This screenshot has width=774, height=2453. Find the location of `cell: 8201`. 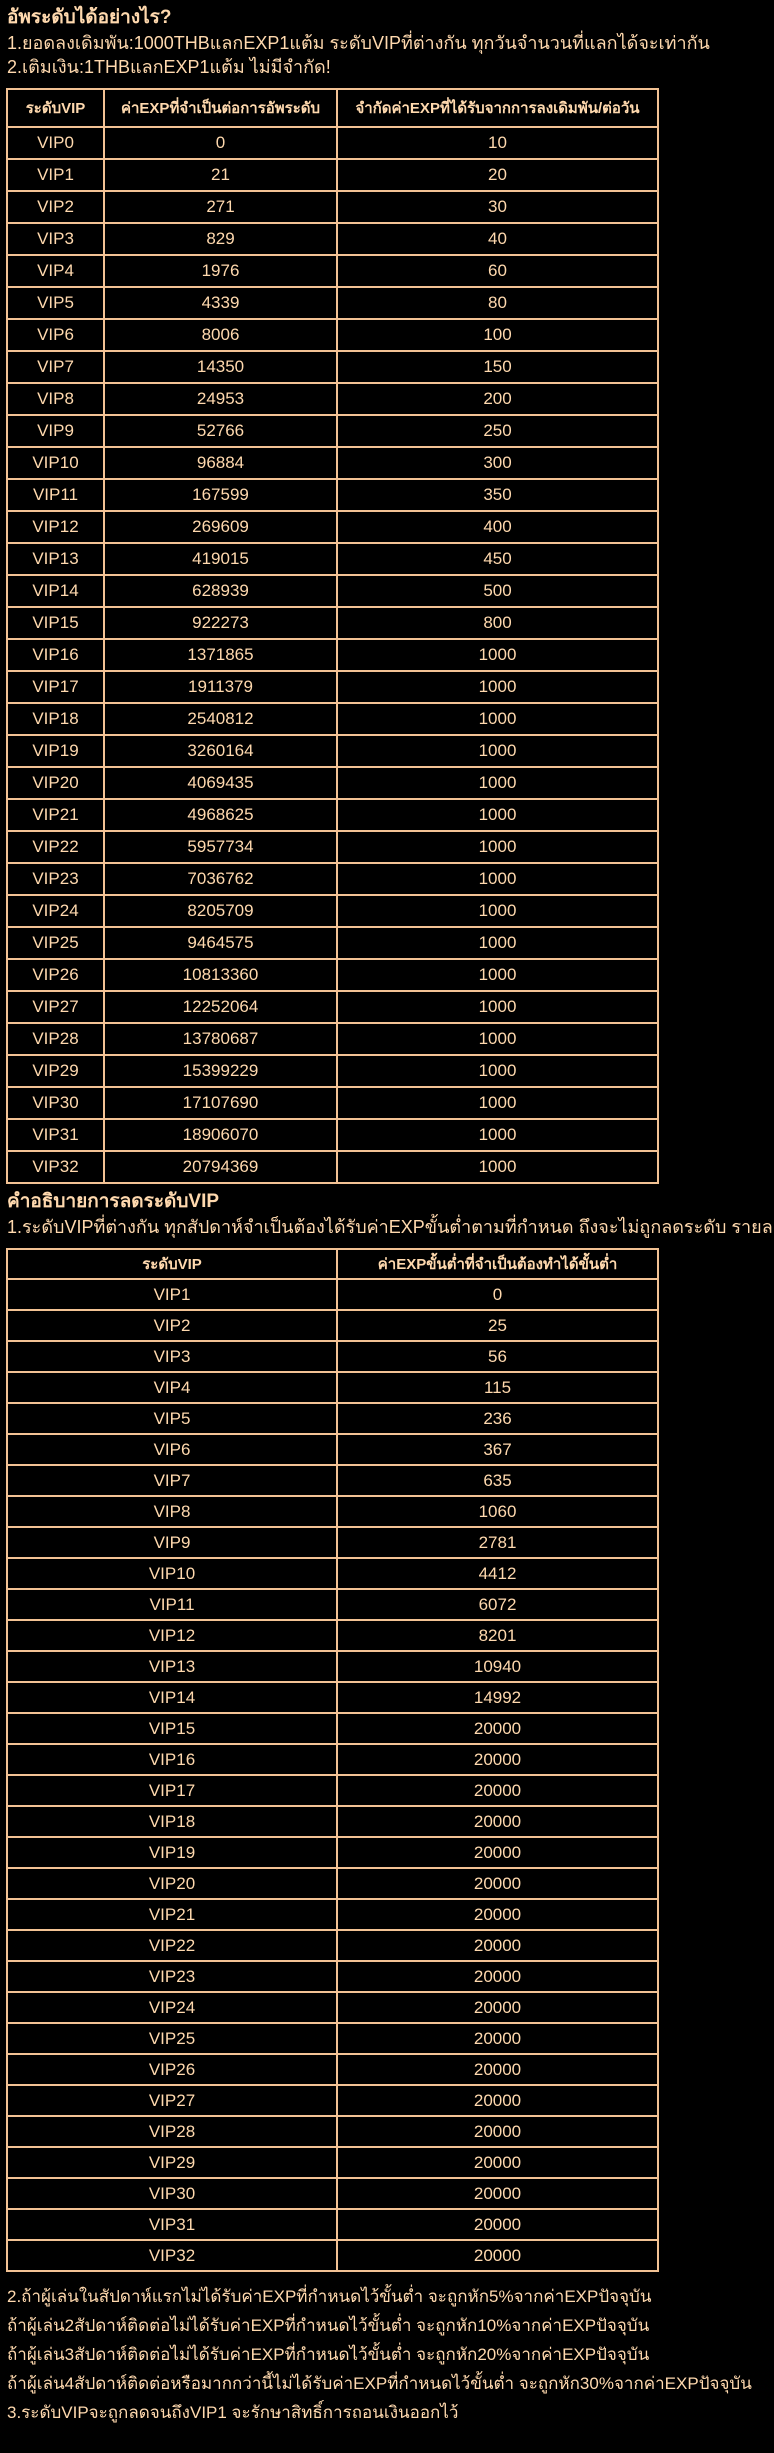

cell: 8201 is located at coordinates (497, 1635).